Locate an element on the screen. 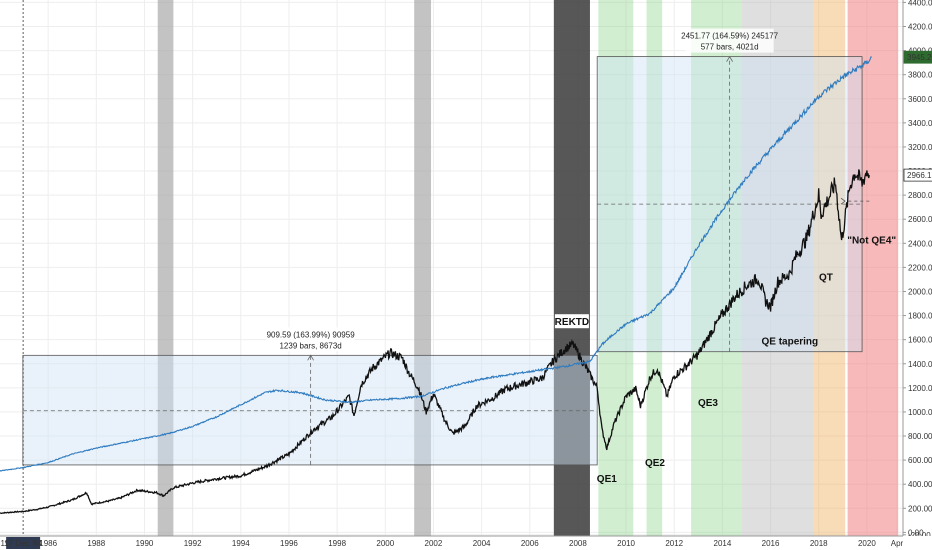  y-tick-label: 4400.00 is located at coordinates (920, 3).